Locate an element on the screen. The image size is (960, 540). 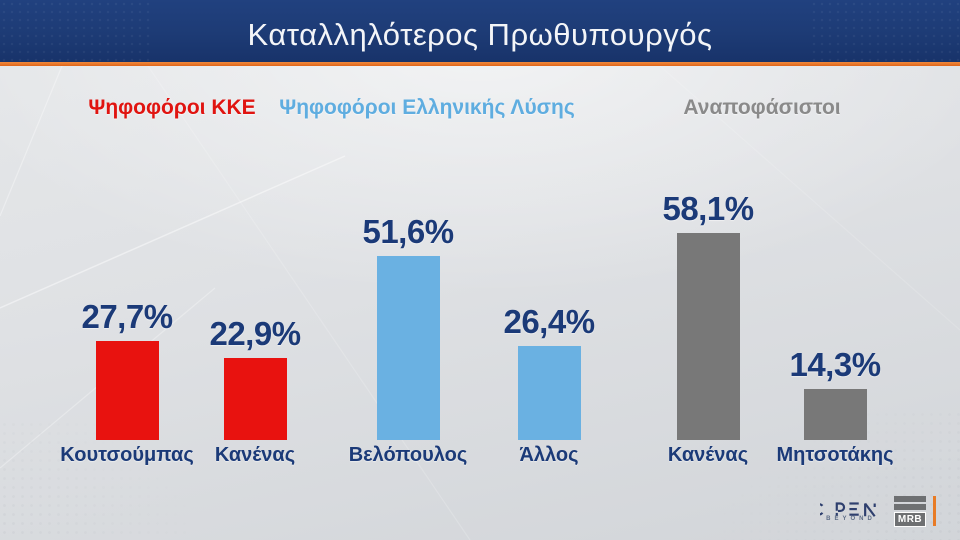
bar-name-label: Μητσοτάκης is located at coordinates (835, 455).